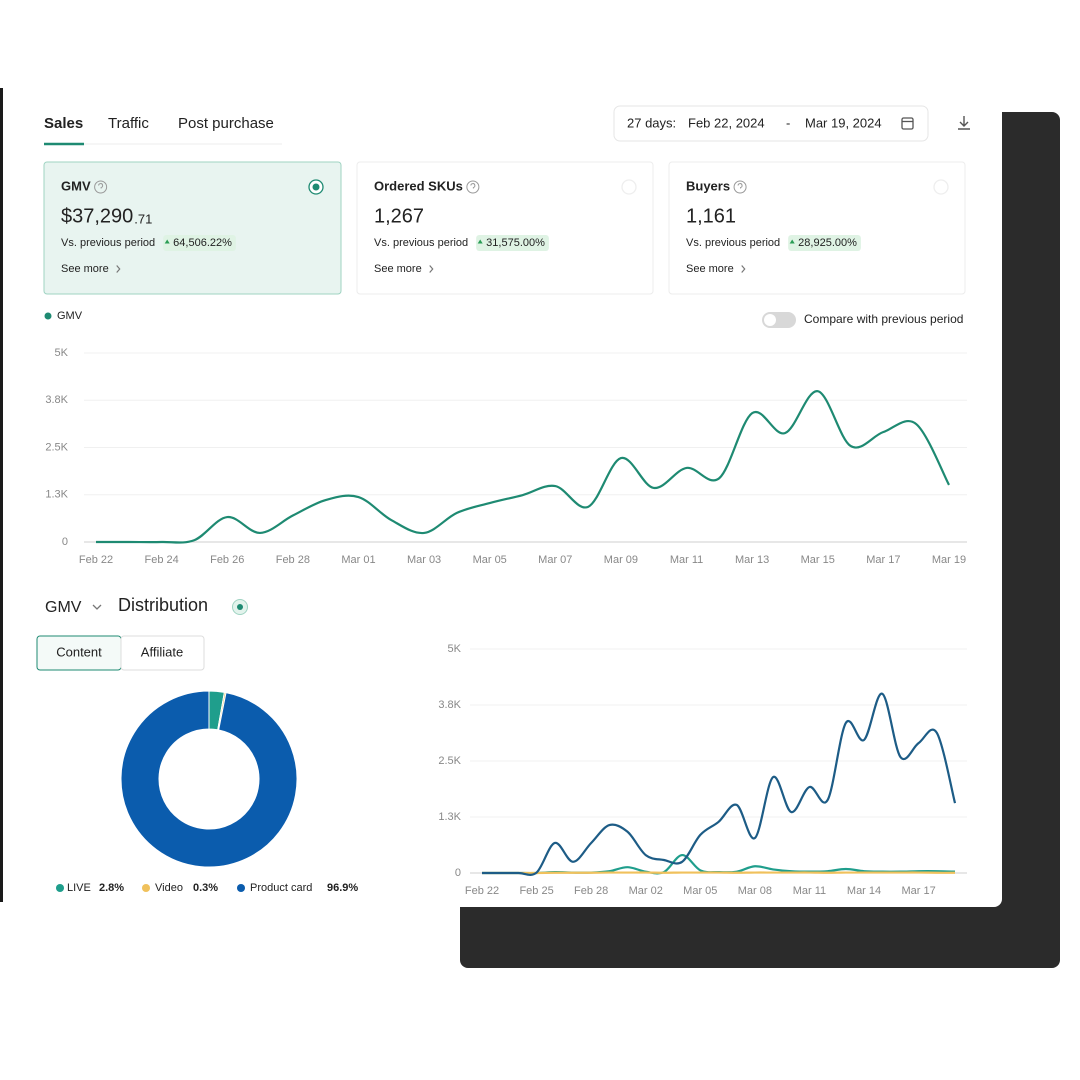 The image size is (1080, 1080). I want to click on x-tick-label: Mar 03, so click(424, 560).